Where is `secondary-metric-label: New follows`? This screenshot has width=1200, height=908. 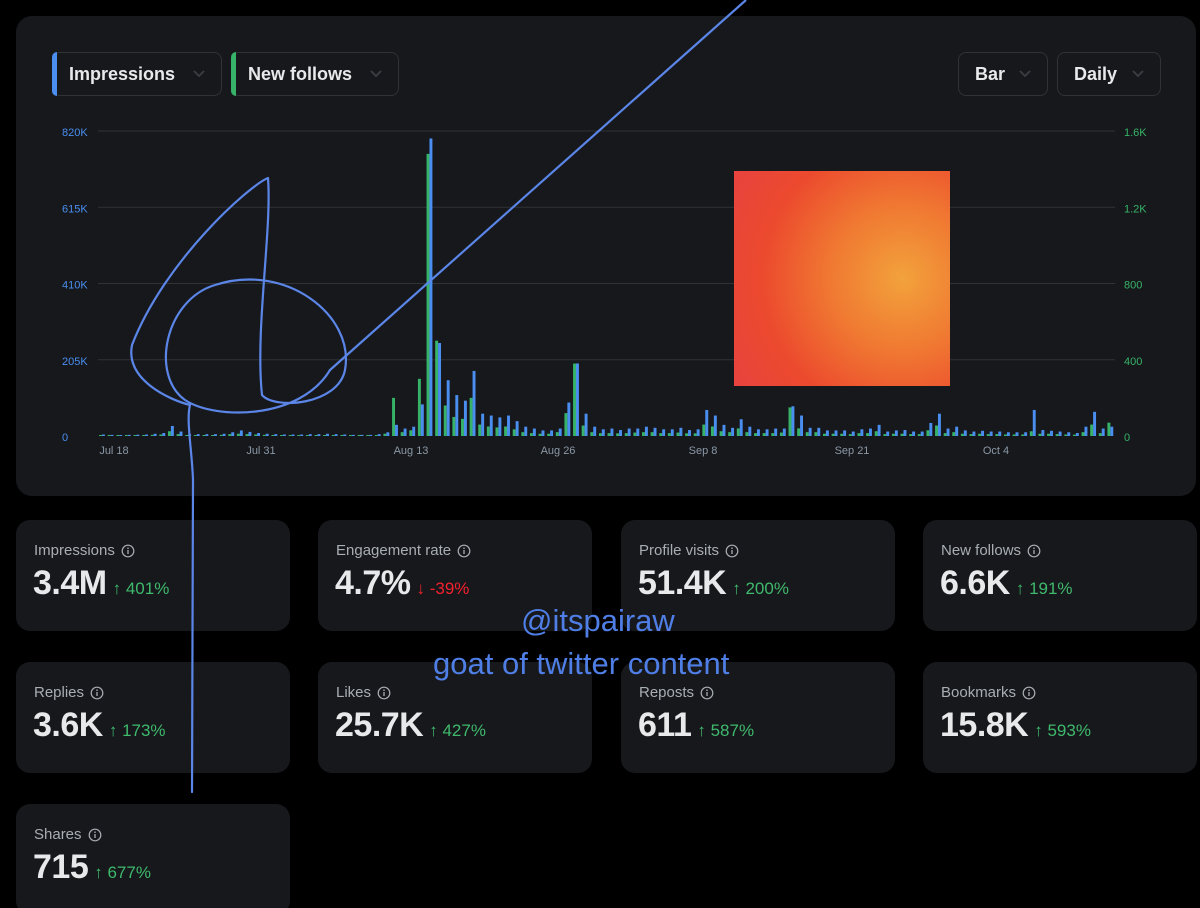
secondary-metric-label: New follows is located at coordinates (300, 73).